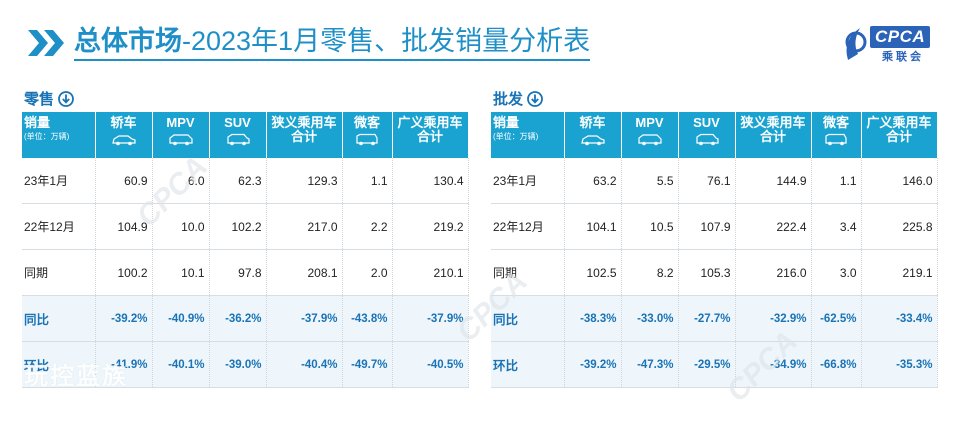 The width and height of the screenshot is (961, 422). I want to click on table-row: 同期 102.5 8.2 105.3 216.0 3.0 219.1, so click(714, 272).